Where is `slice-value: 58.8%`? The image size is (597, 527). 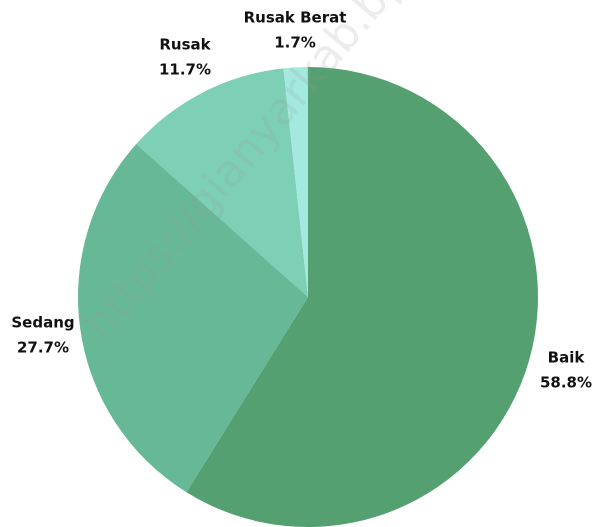 slice-value: 58.8% is located at coordinates (566, 383).